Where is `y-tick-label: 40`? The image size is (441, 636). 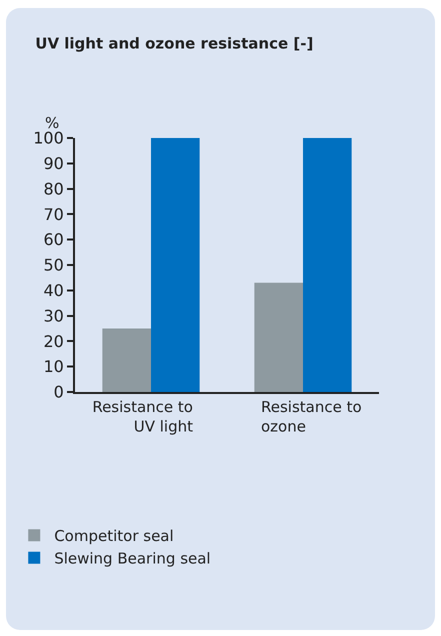
y-tick-label: 40 is located at coordinates (53, 290).